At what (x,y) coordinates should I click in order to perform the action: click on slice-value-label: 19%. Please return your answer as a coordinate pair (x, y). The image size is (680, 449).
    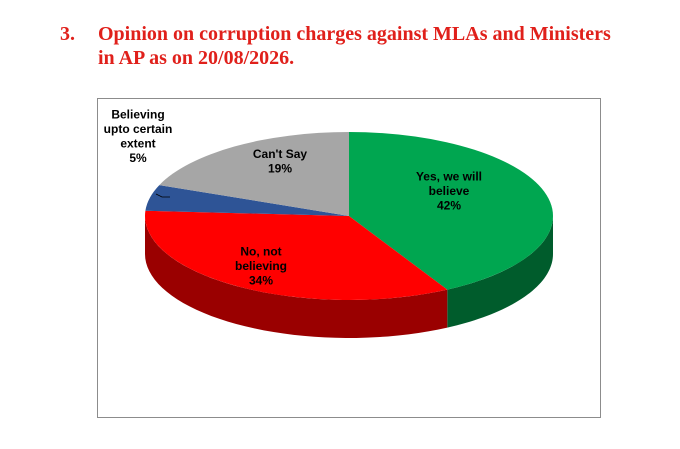
    Looking at the image, I should click on (280, 168).